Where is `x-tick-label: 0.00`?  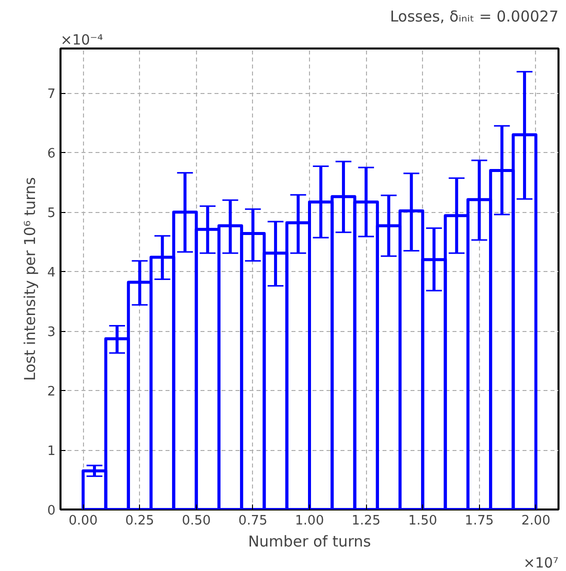
x-tick-label: 0.00 is located at coordinates (83, 521).